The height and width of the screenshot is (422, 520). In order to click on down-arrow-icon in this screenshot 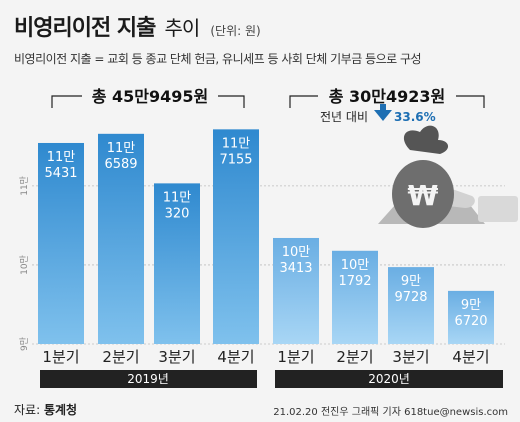, I will do `click(383, 112)`.